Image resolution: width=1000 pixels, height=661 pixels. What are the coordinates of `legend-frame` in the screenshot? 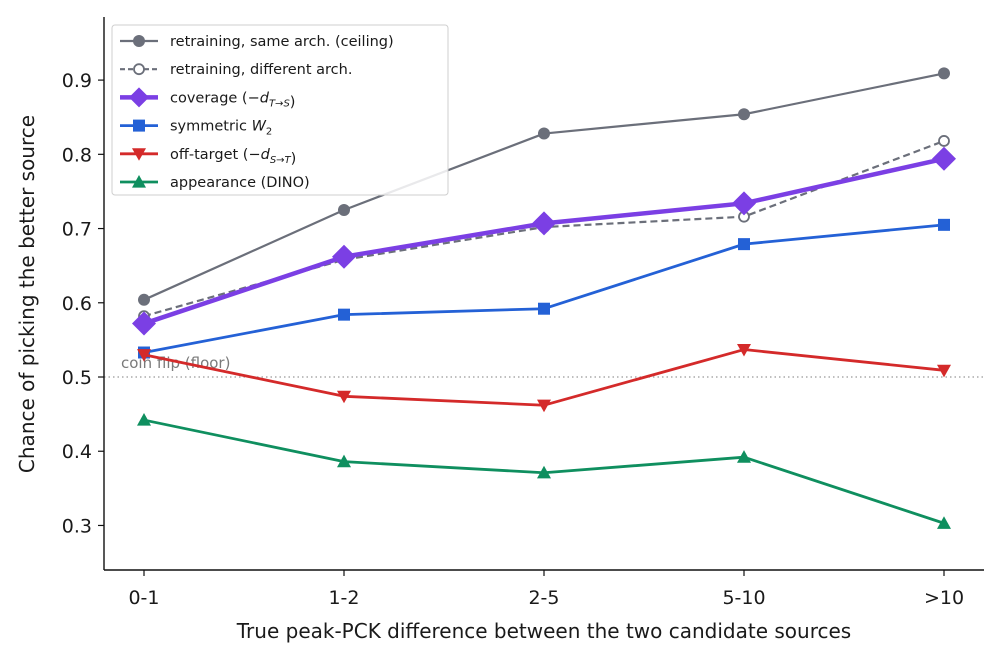 It's located at (280, 110).